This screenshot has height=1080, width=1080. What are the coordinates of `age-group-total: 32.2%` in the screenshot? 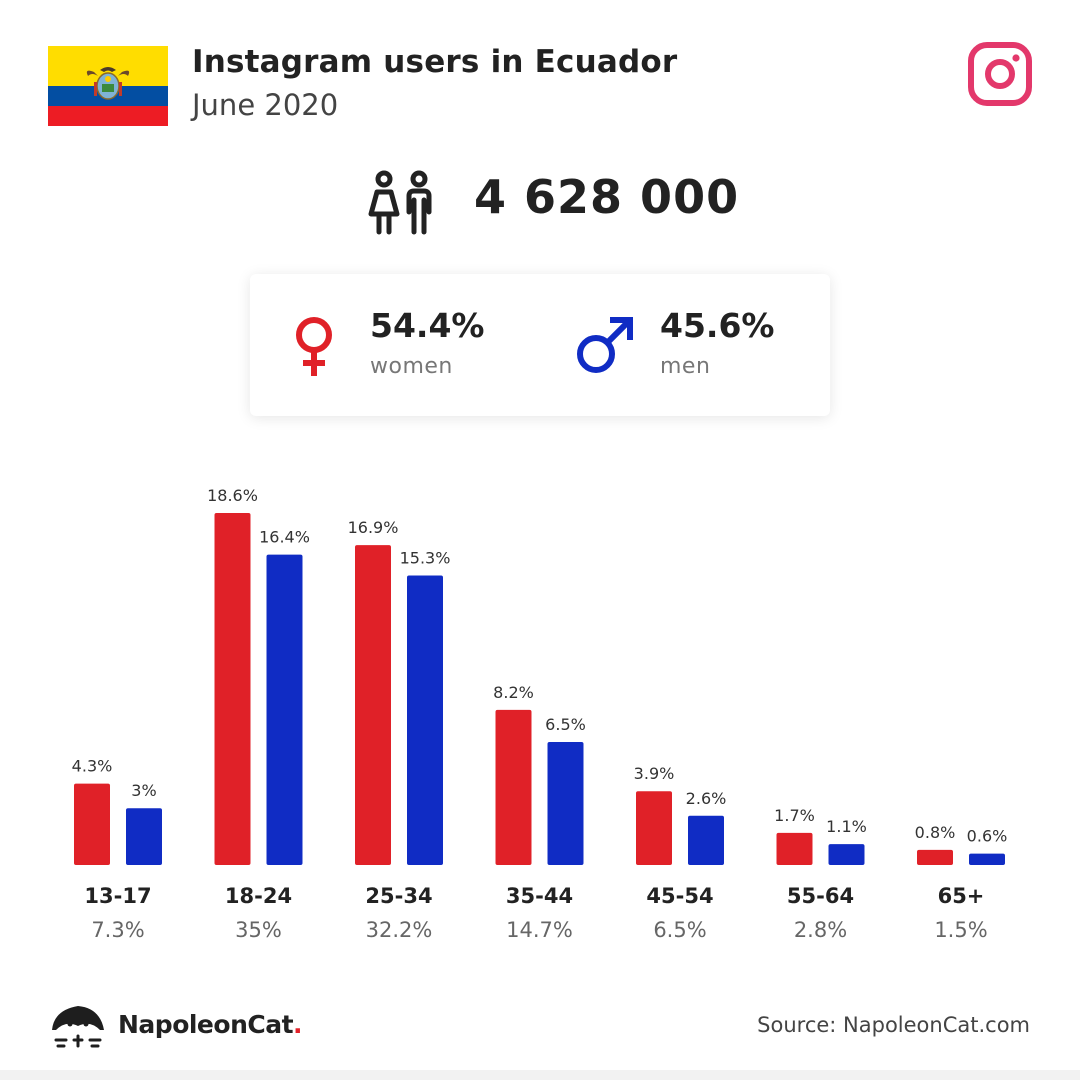 It's located at (399, 930).